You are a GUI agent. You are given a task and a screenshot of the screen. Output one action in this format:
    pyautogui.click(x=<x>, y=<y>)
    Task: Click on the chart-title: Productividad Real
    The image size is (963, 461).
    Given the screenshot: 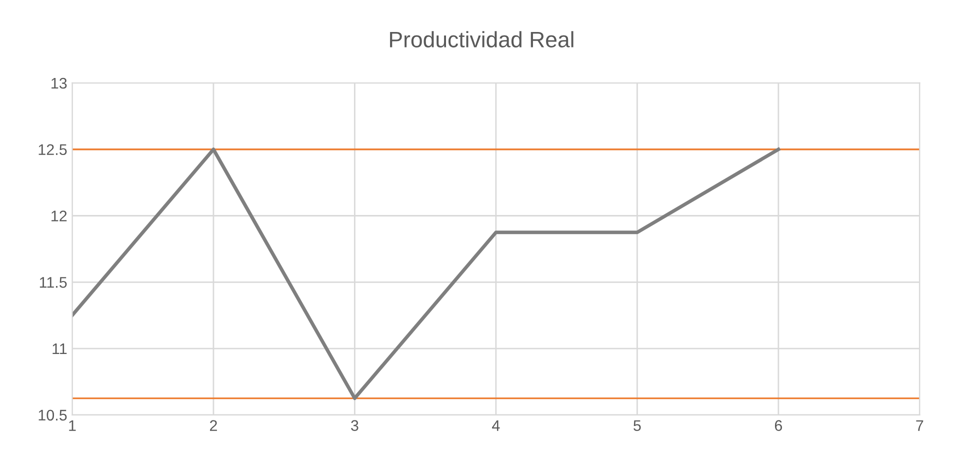 What is the action you would take?
    pyautogui.click(x=482, y=39)
    